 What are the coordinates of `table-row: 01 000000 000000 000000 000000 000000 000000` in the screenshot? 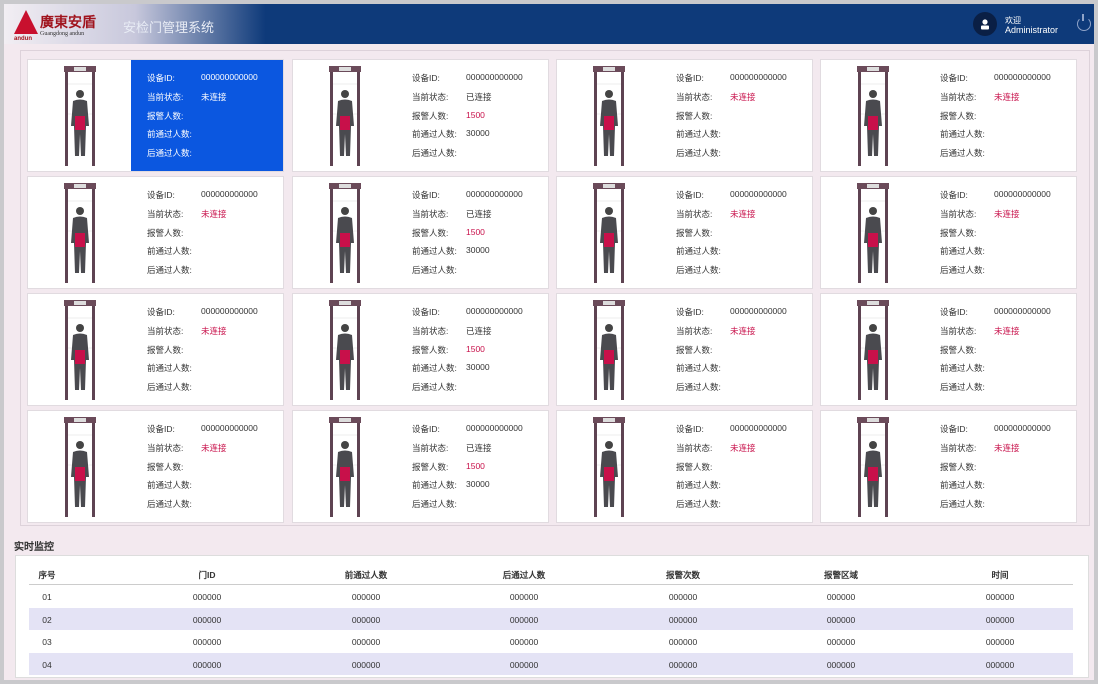 It's located at (551, 596).